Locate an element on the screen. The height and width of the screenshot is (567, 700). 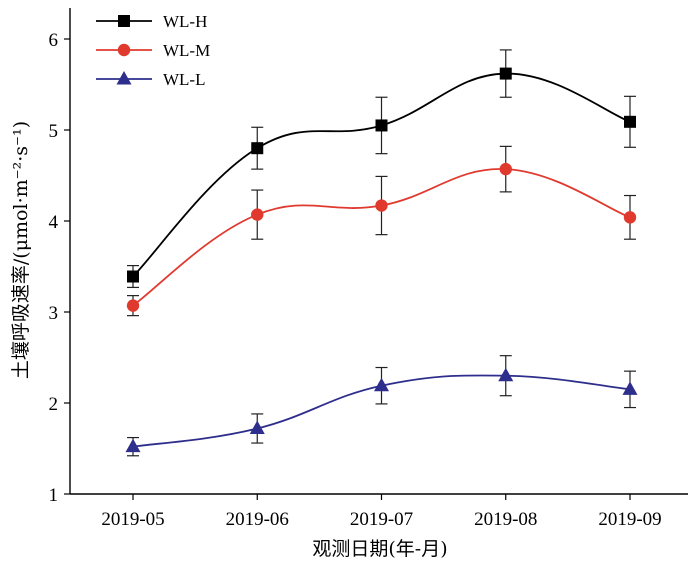
y-tick-label-4: 4 is located at coordinates (54, 222).